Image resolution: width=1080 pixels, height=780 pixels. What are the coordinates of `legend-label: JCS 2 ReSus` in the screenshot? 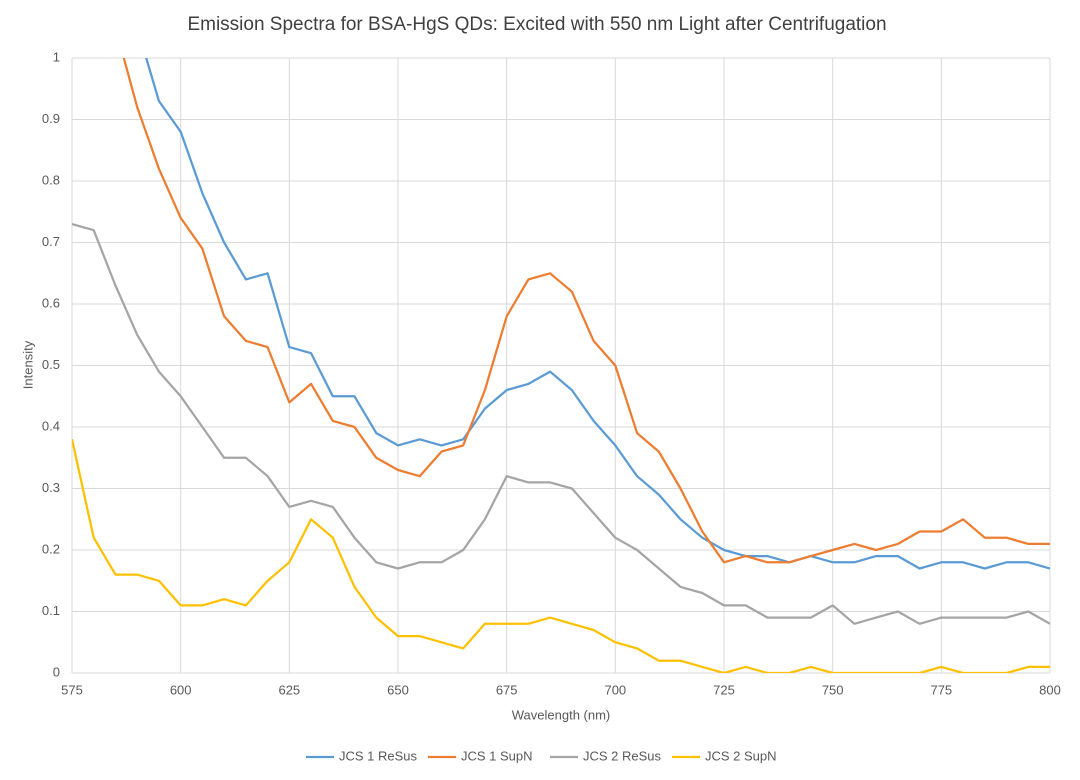 It's located at (622, 755).